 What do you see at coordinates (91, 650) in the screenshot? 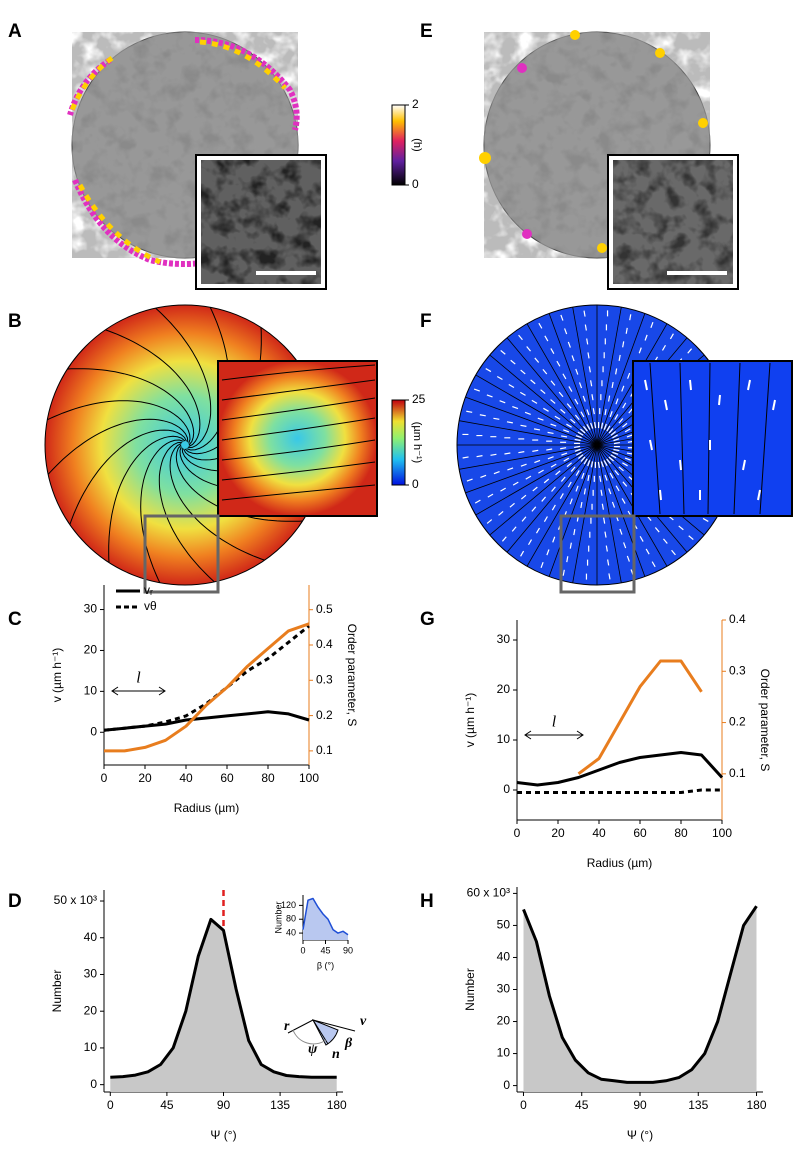
I see `y-tick-label: 20` at bounding box center [91, 650].